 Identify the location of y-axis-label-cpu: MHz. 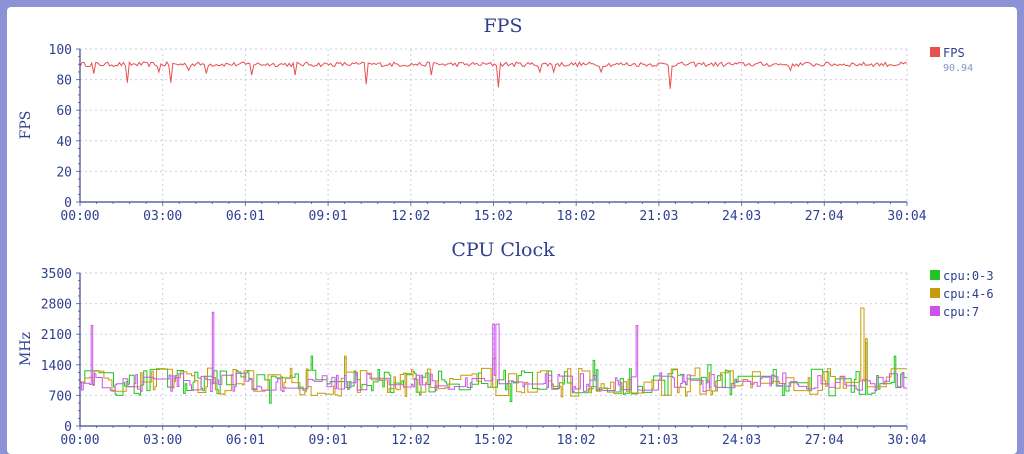
(26, 349).